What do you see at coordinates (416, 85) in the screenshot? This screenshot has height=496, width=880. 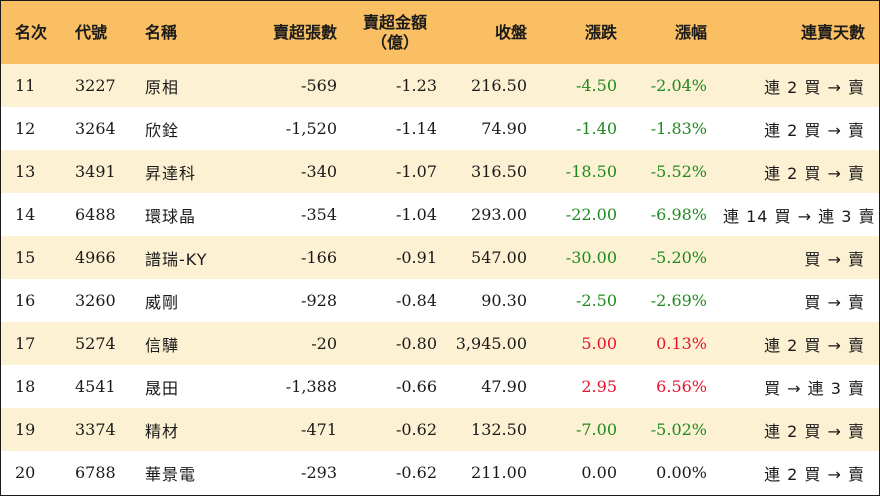 I see `net-amount-cell: -1.23` at bounding box center [416, 85].